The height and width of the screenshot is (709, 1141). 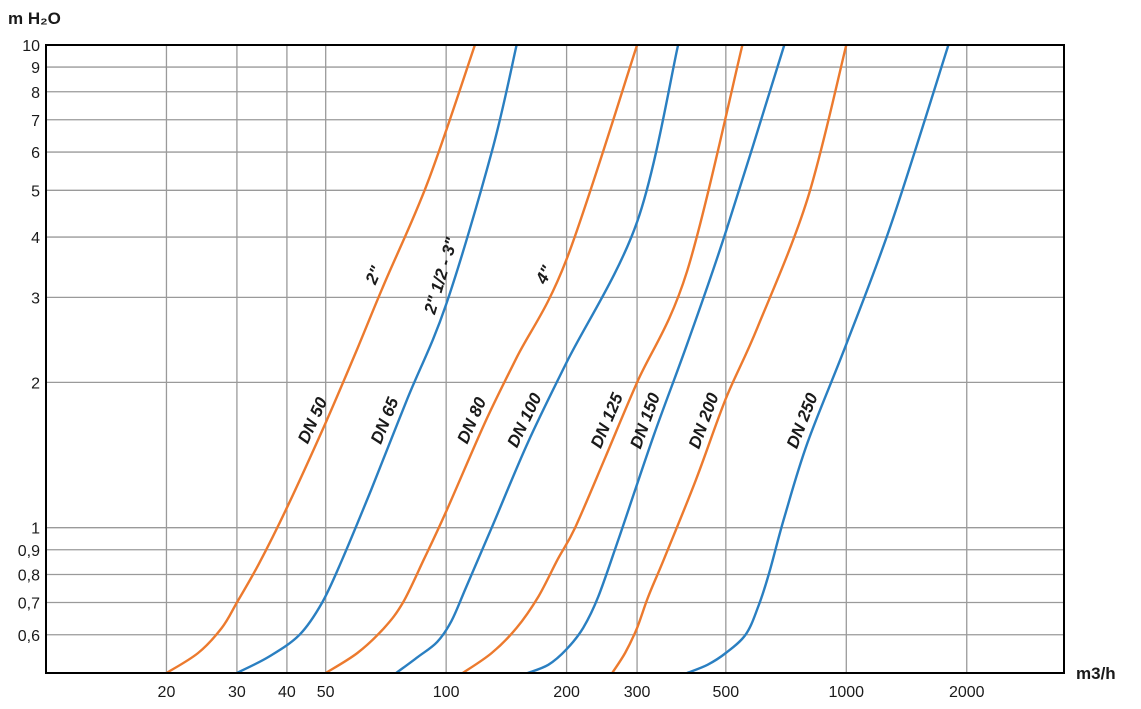 I want to click on y-tick-label-9: 9, so click(x=35, y=68).